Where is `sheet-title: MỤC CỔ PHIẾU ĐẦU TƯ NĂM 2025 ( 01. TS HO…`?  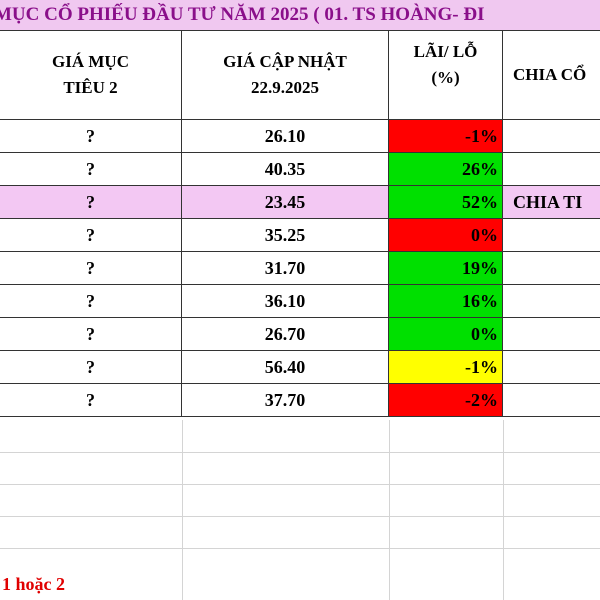 sheet-title: MỤC CỔ PHIẾU ĐẦU TƯ NĂM 2025 ( 01. TS HO… is located at coordinates (242, 14).